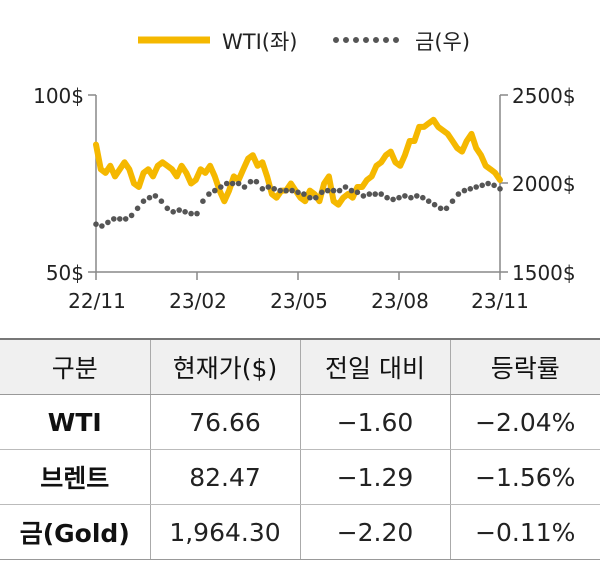  I want to click on table-row-gold: 금(Gold) 1,964.30 −2.20 −0.11%, so click(300, 532).